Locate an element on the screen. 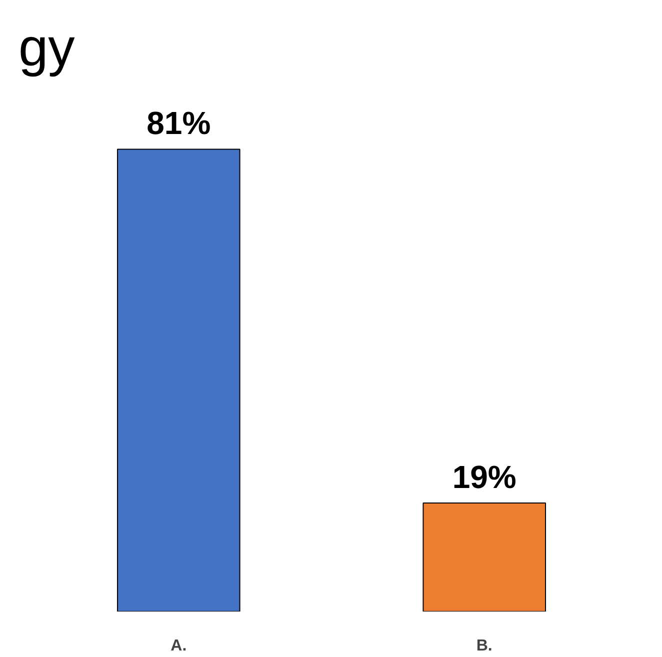 This screenshot has height=657, width=662. x-tick-label: A. is located at coordinates (178, 646).